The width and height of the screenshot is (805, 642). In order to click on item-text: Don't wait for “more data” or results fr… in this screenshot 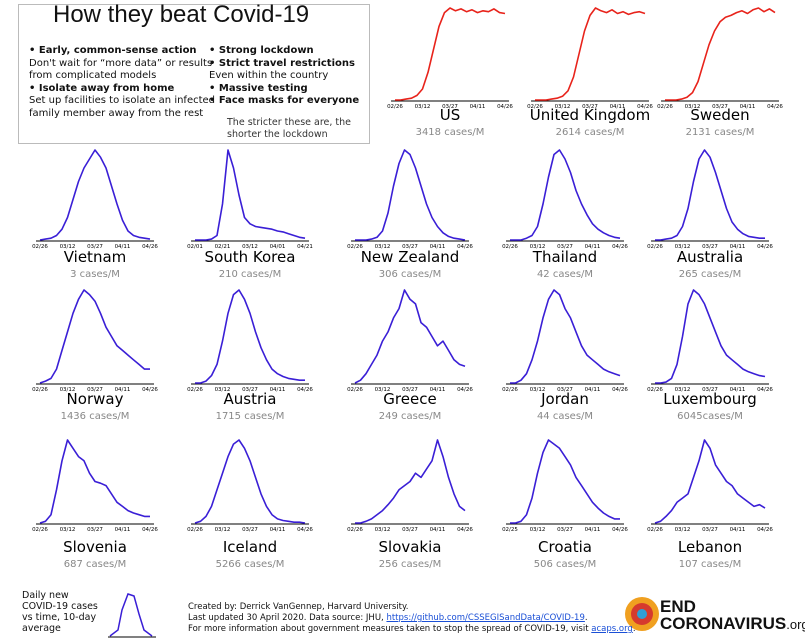, I will do `click(121, 69)`.